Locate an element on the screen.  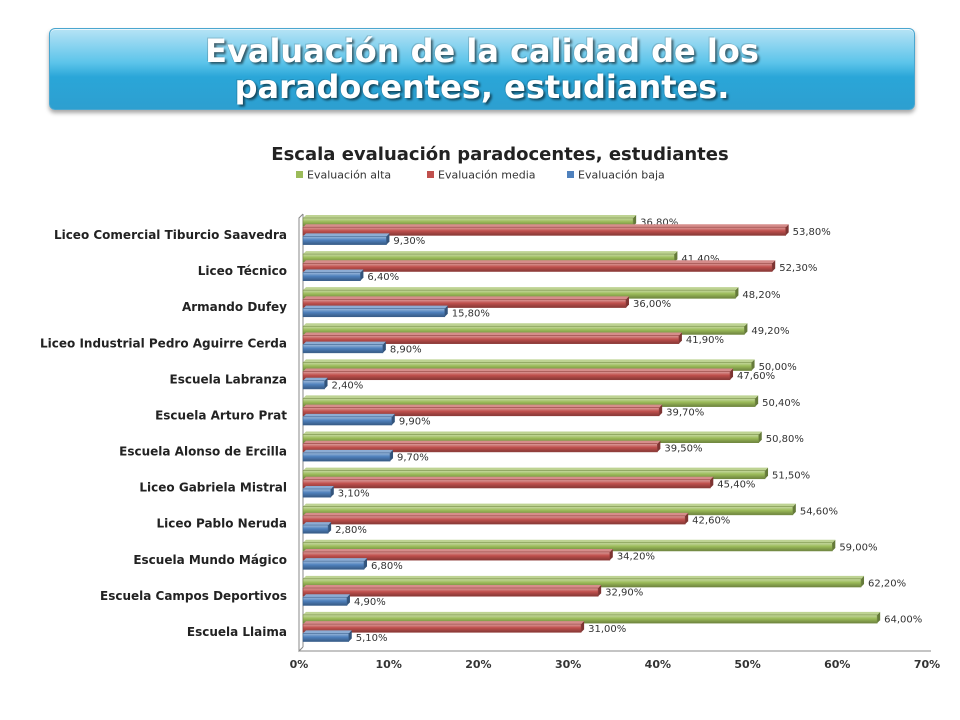
data-label-baja: 15,80% is located at coordinates (471, 313).